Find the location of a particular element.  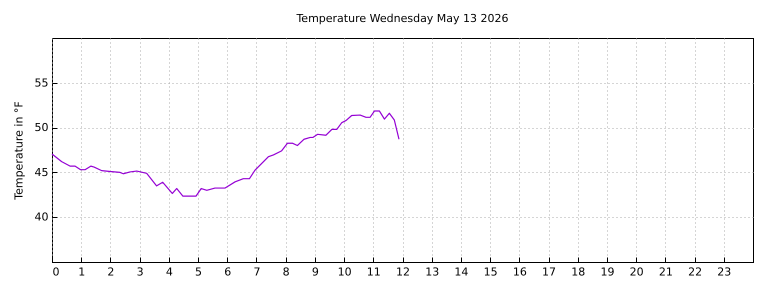

y-tick-label: 55 is located at coordinates (41, 83).